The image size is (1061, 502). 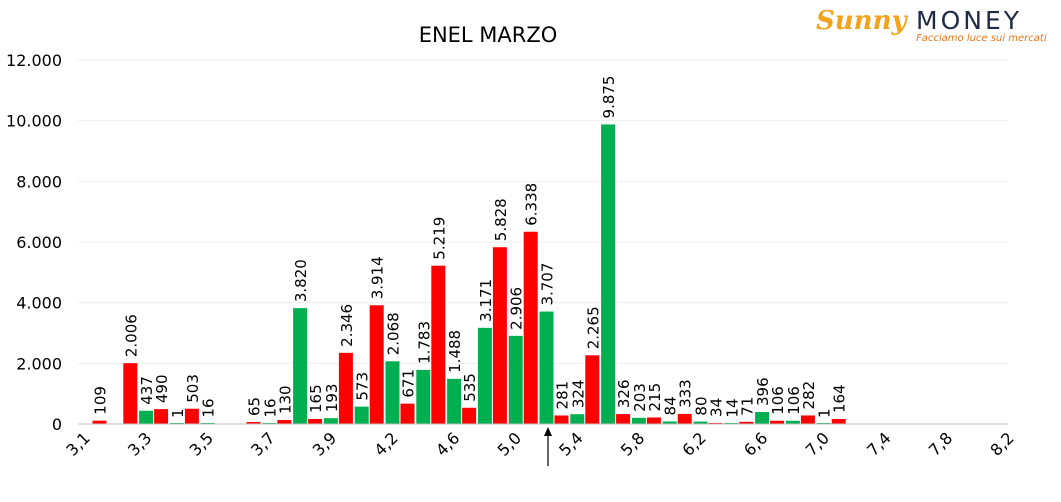 What do you see at coordinates (509, 443) in the screenshot?
I see `x-tick-label: 5,0` at bounding box center [509, 443].